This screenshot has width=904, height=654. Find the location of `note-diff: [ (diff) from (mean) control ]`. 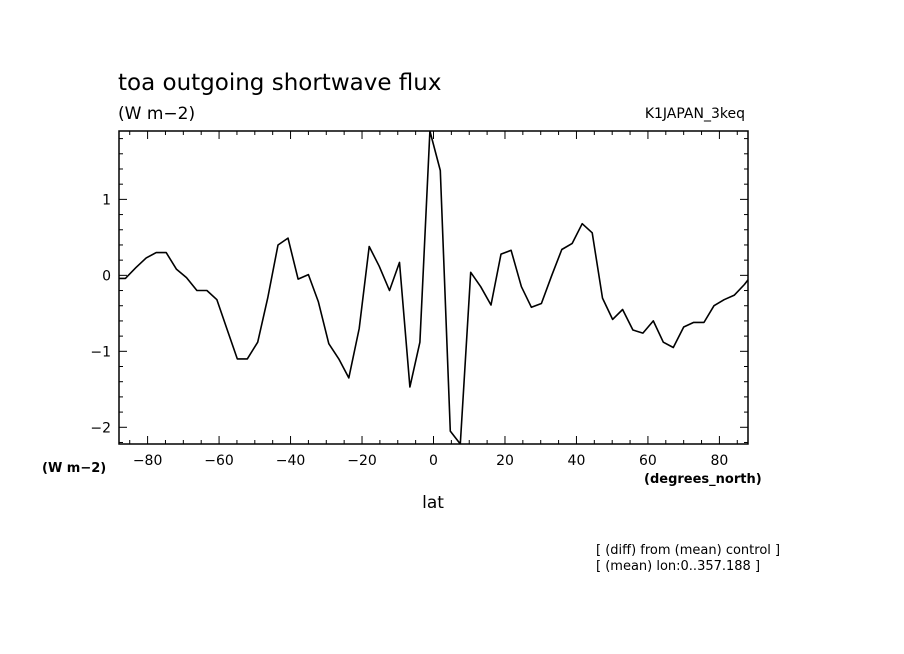

note-diff: [ (diff) from (mean) control ] is located at coordinates (688, 550).